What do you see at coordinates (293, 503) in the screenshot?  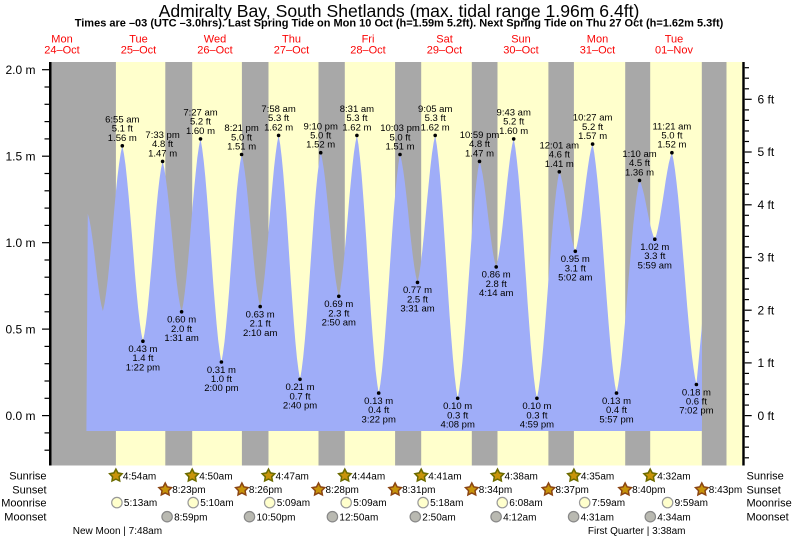 I see `svg-text: 5:09am` at bounding box center [293, 503].